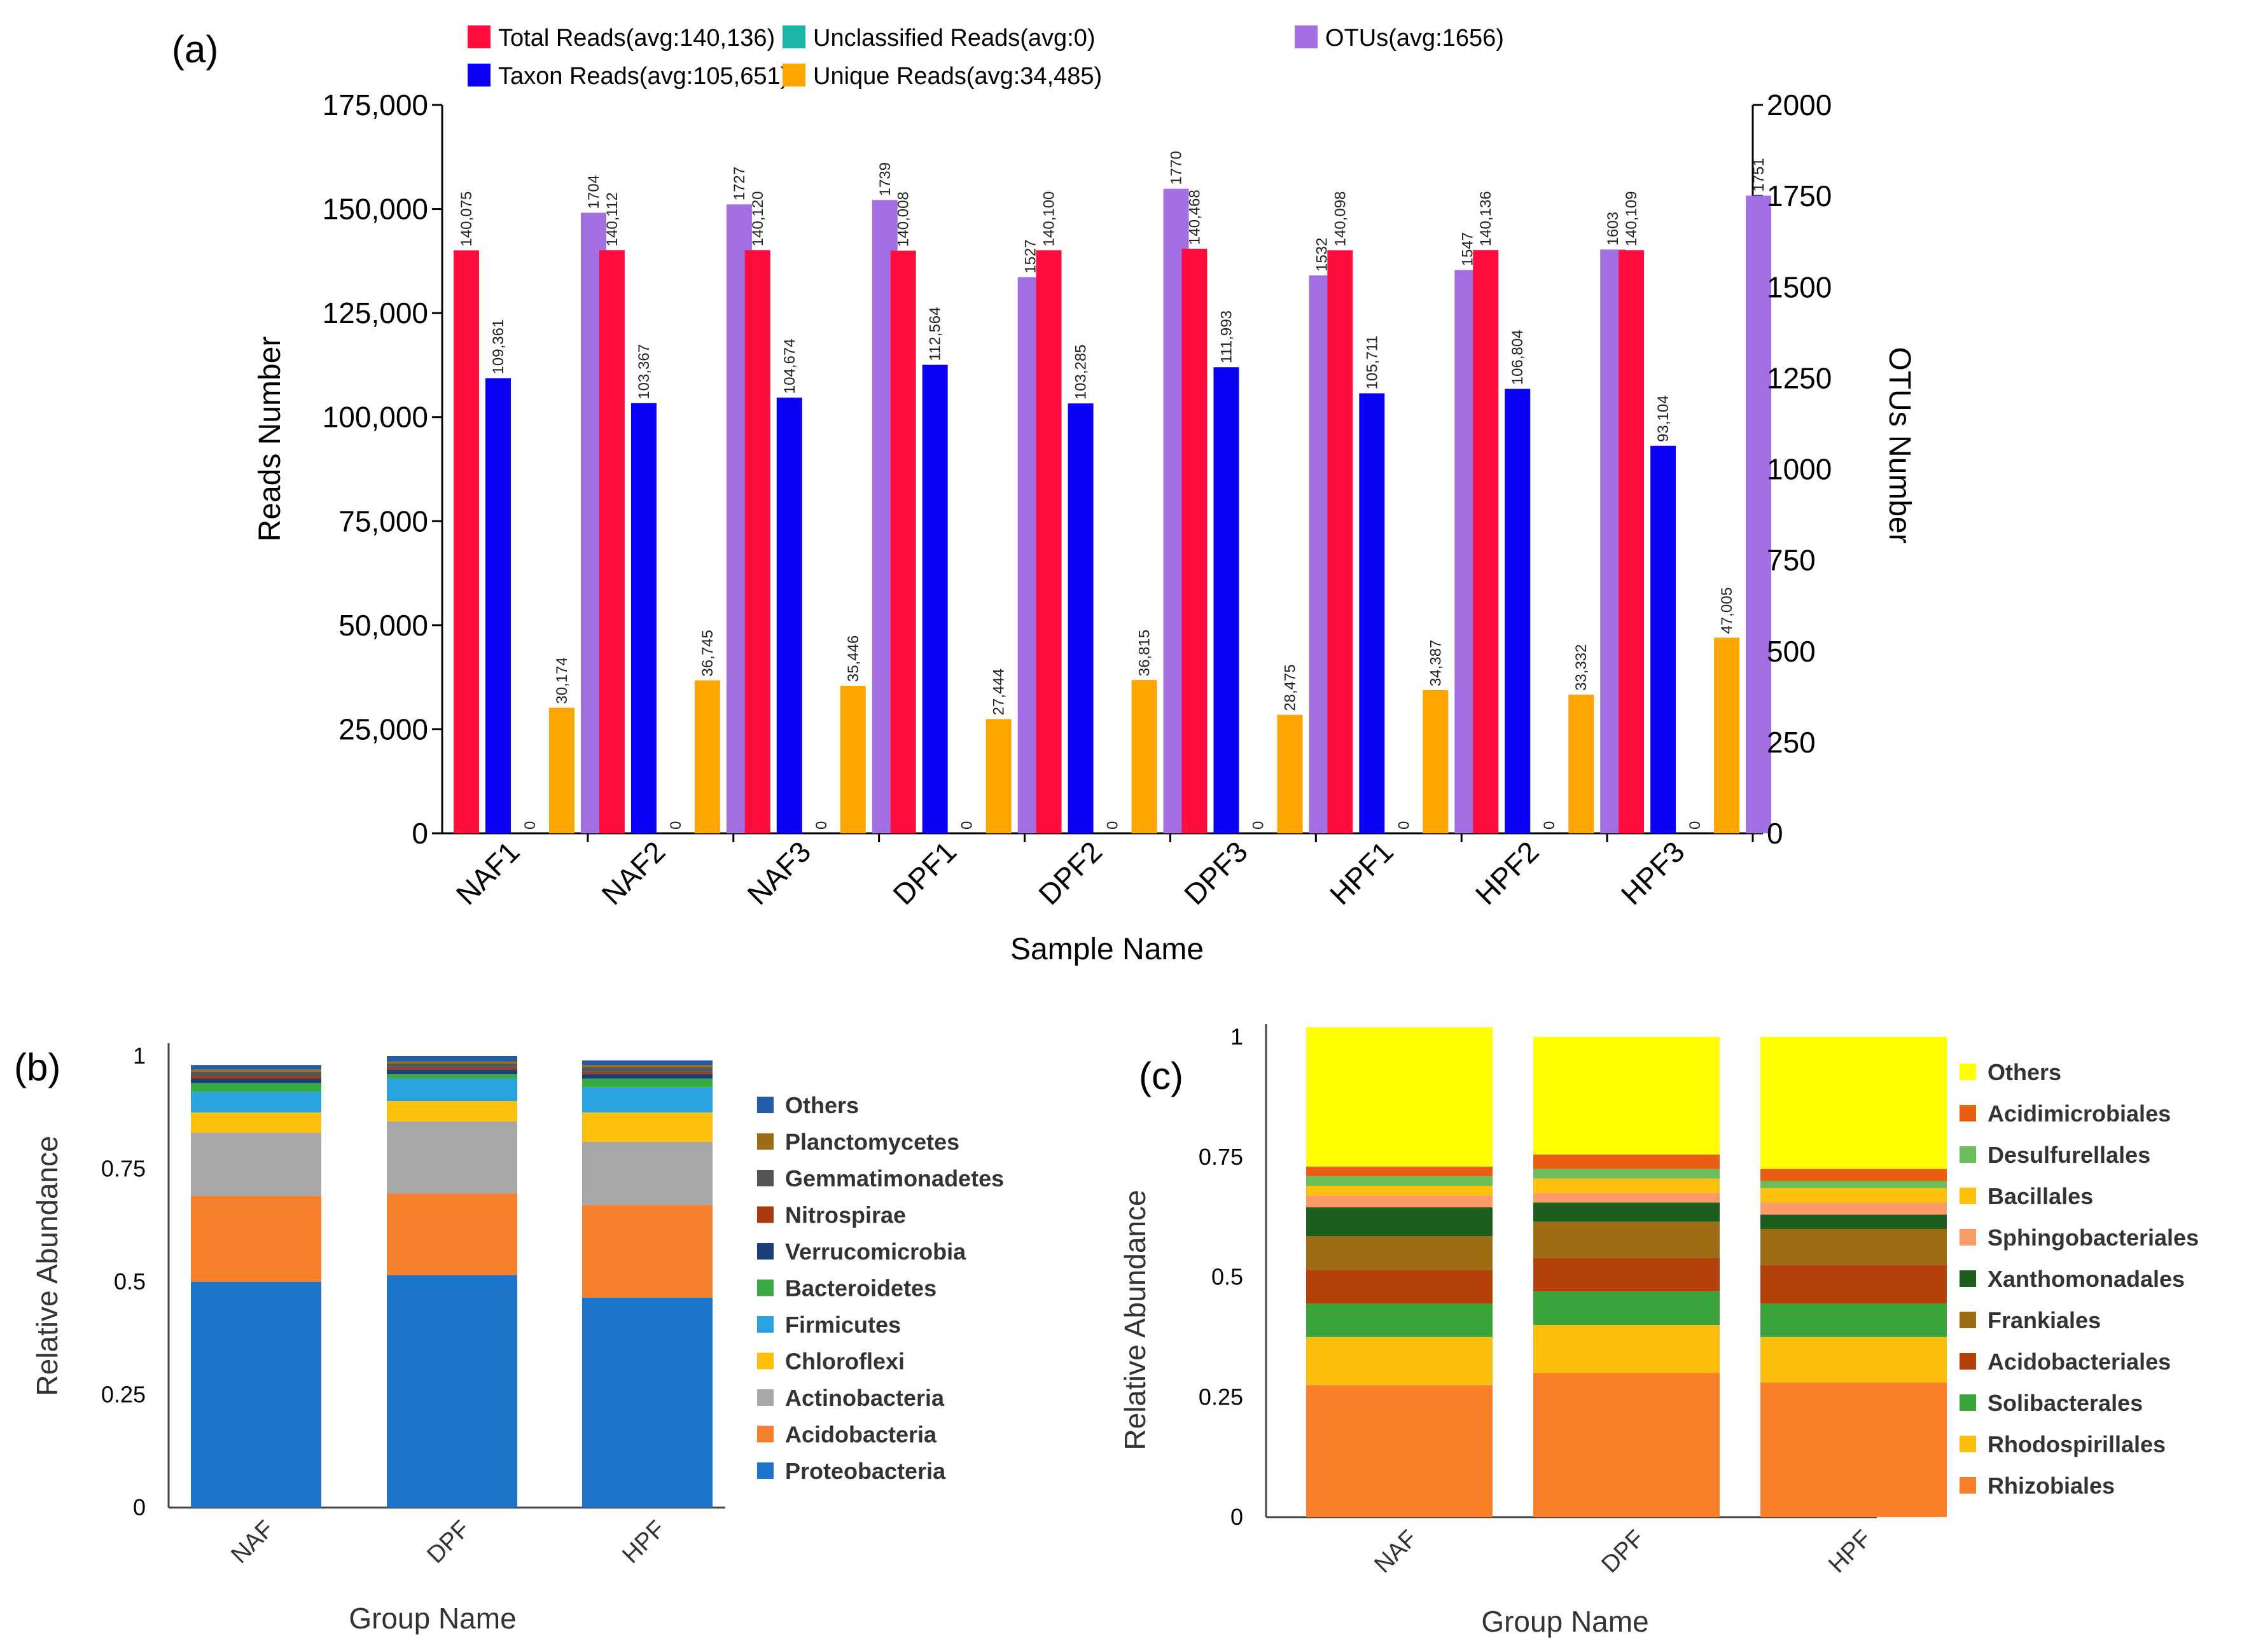  I want to click on bar-value-label: 140,075, so click(466, 219).